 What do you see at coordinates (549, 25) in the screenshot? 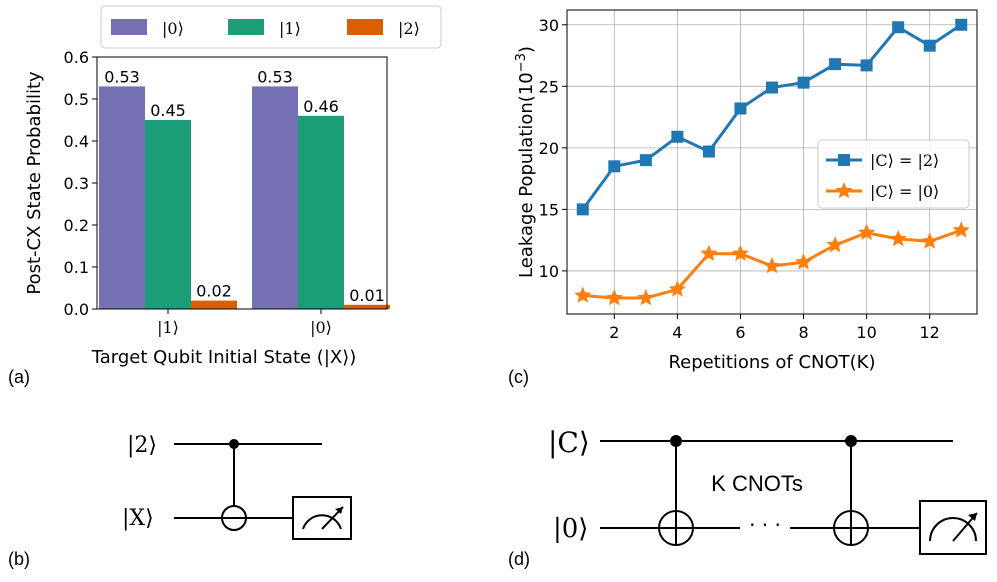
I see `y-tick-label: 30` at bounding box center [549, 25].